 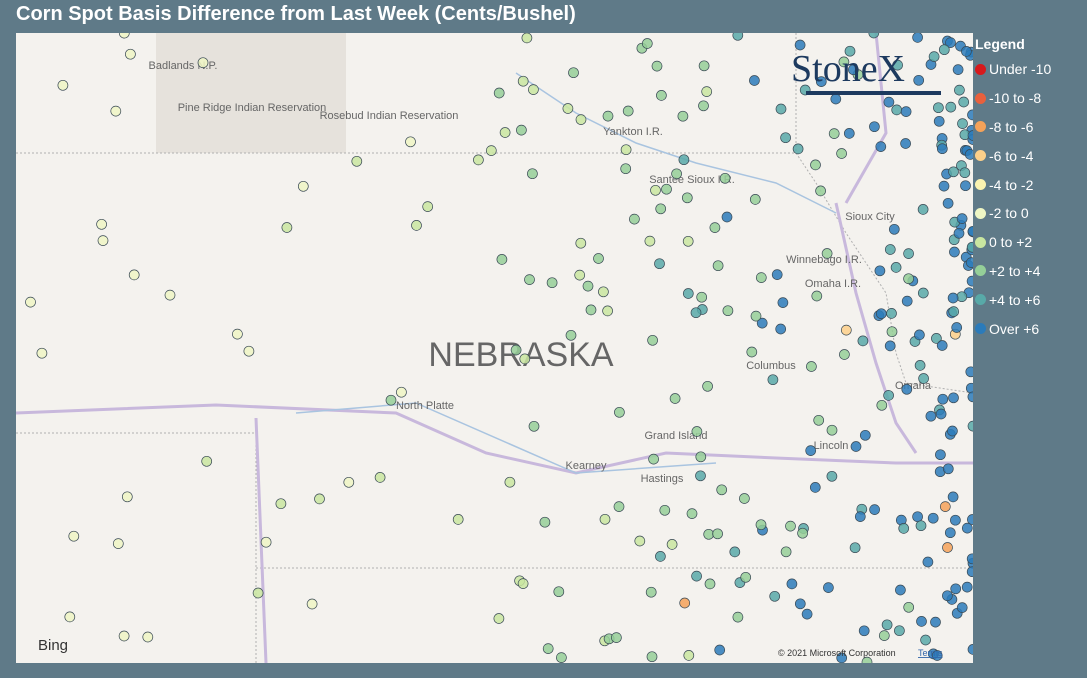 I want to click on legend-item: -8 to -6, so click(x=1013, y=127).